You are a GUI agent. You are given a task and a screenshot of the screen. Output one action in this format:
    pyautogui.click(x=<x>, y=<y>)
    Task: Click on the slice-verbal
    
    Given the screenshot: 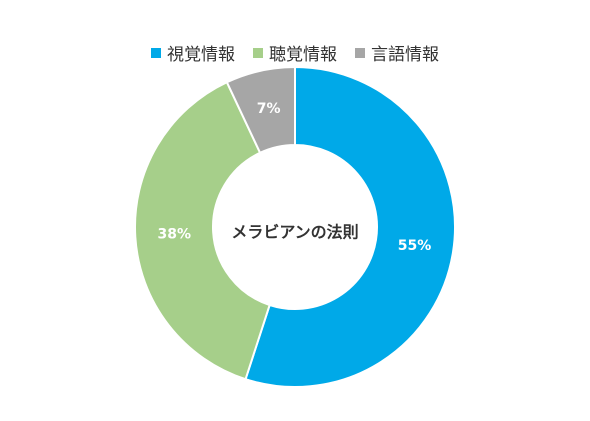 What is the action you would take?
    pyautogui.click(x=260, y=110)
    